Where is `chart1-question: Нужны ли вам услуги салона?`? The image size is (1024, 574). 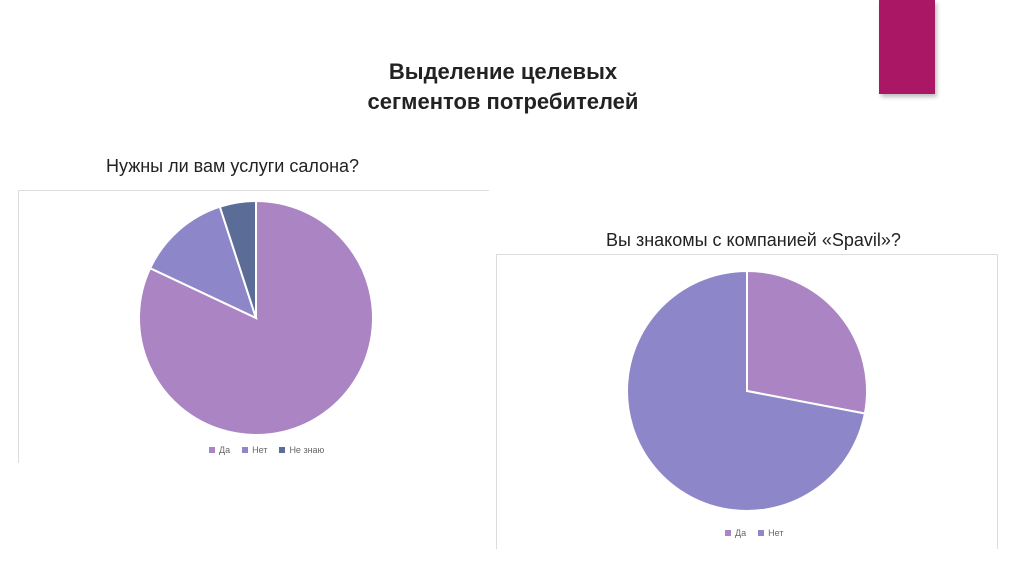
chart1-question: Нужны ли вам услуги салона? is located at coordinates (233, 166).